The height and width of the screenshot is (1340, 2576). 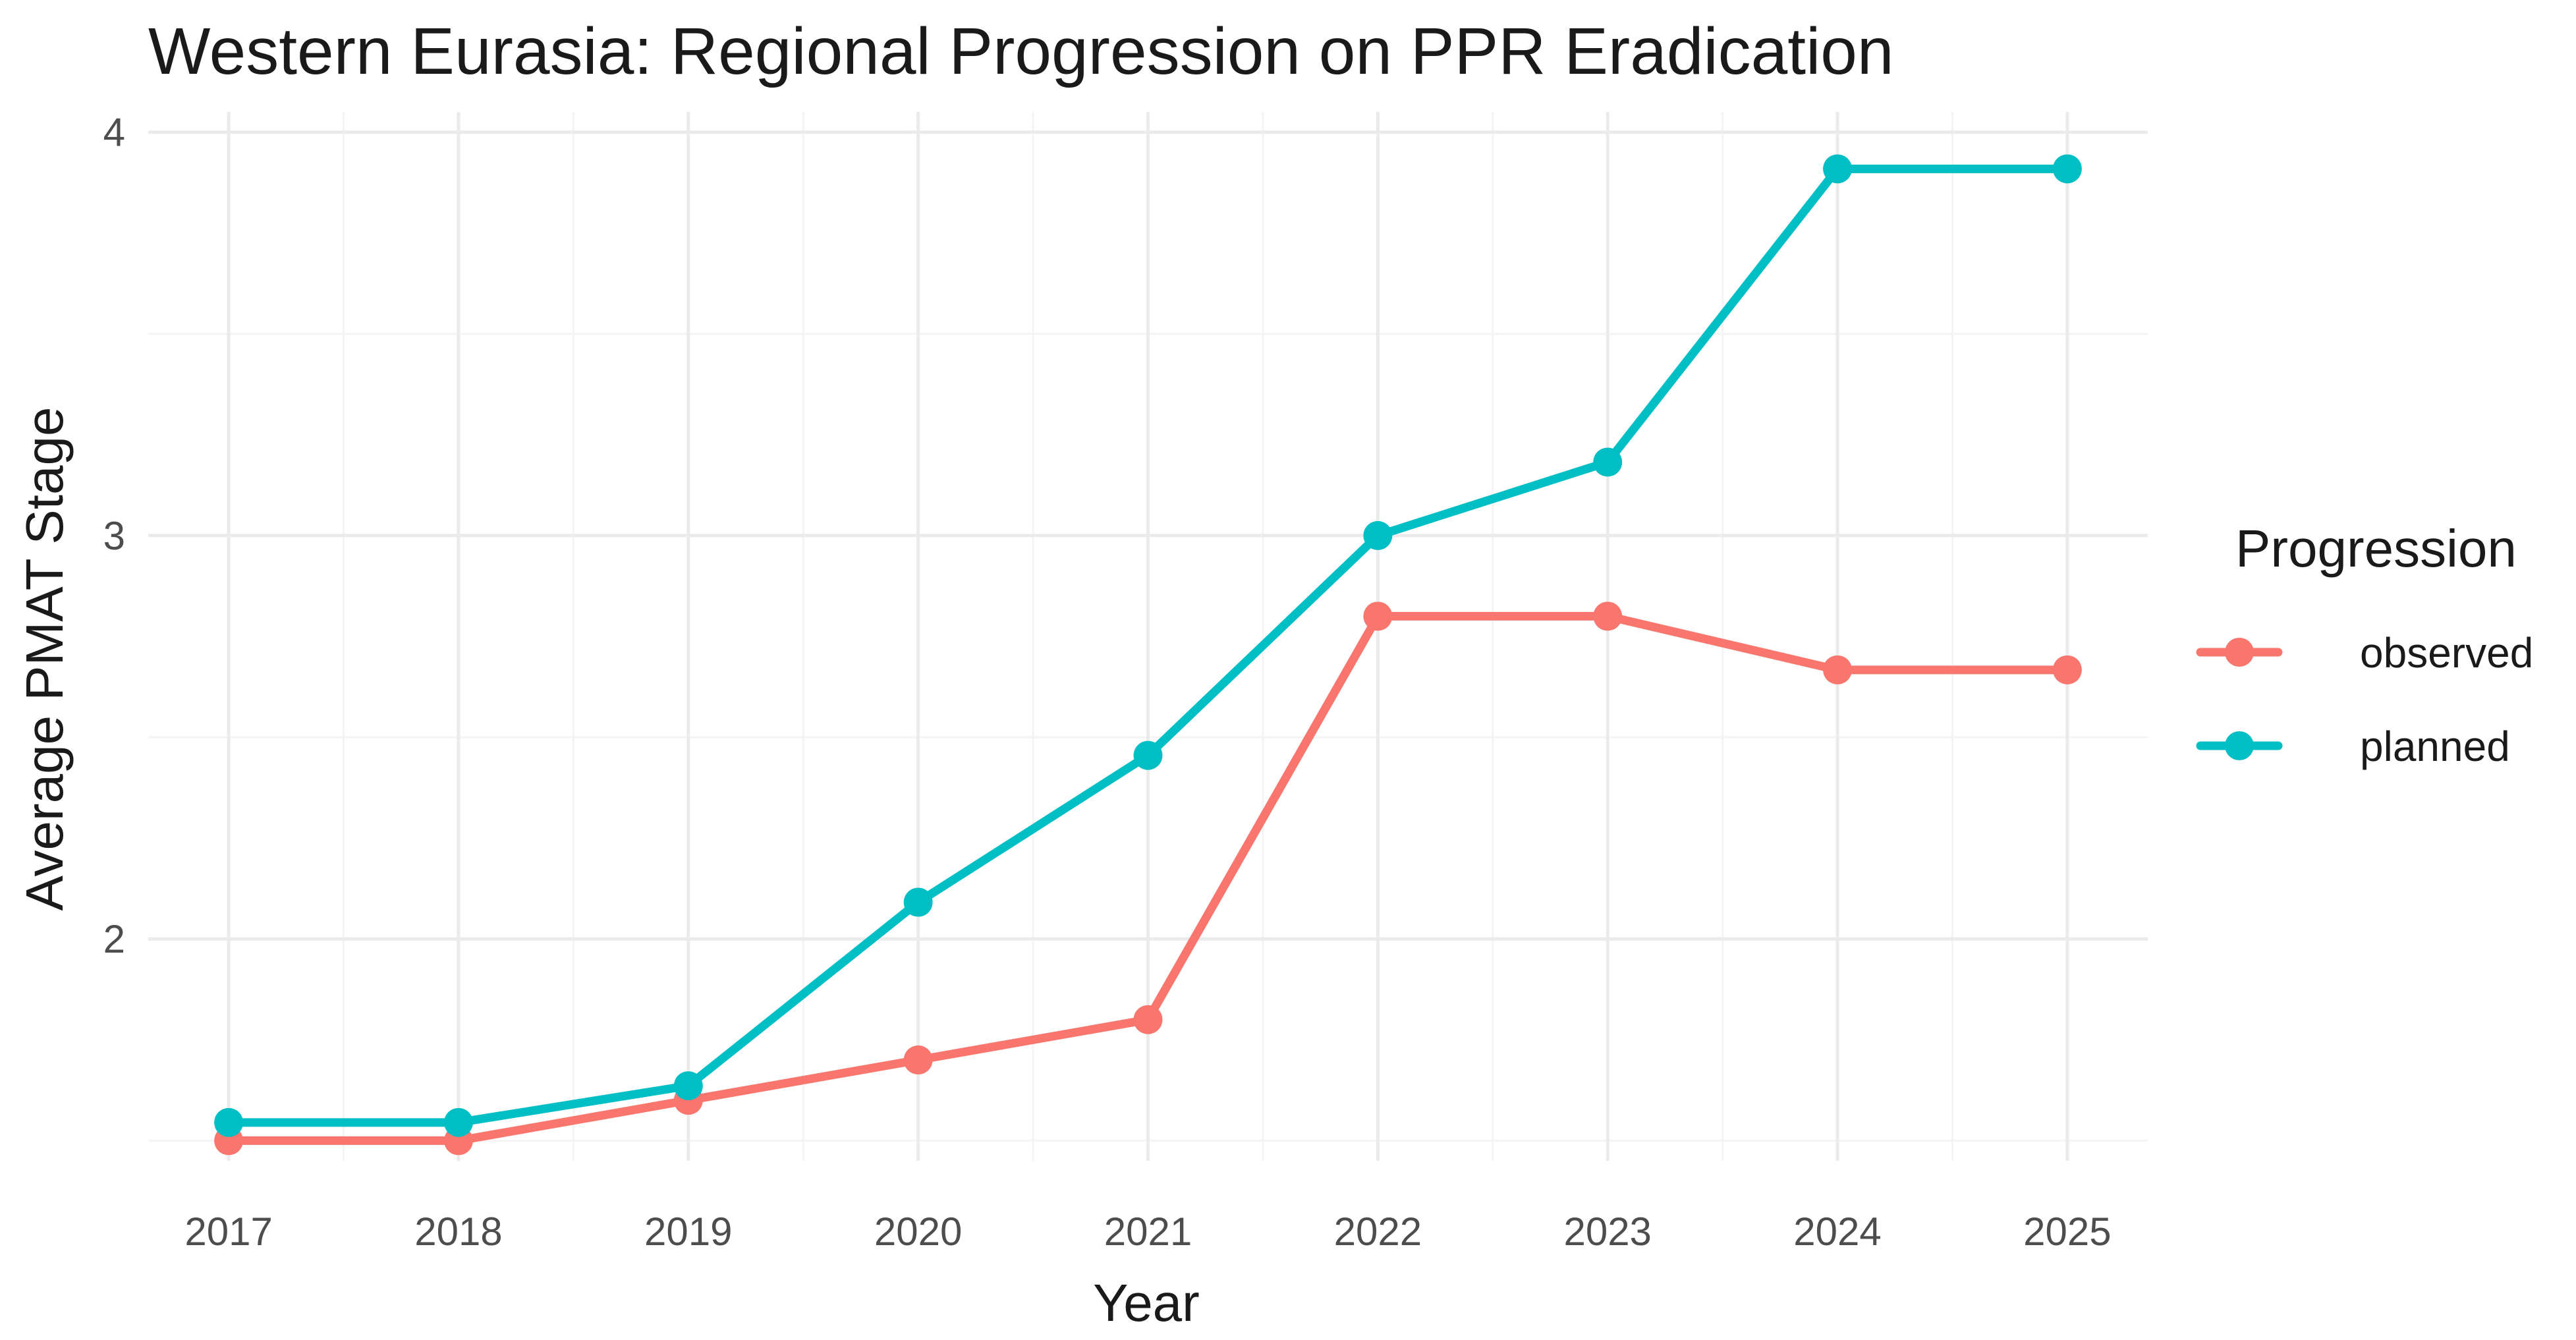 What do you see at coordinates (114, 939) in the screenshot?
I see `y-tick-label: 2` at bounding box center [114, 939].